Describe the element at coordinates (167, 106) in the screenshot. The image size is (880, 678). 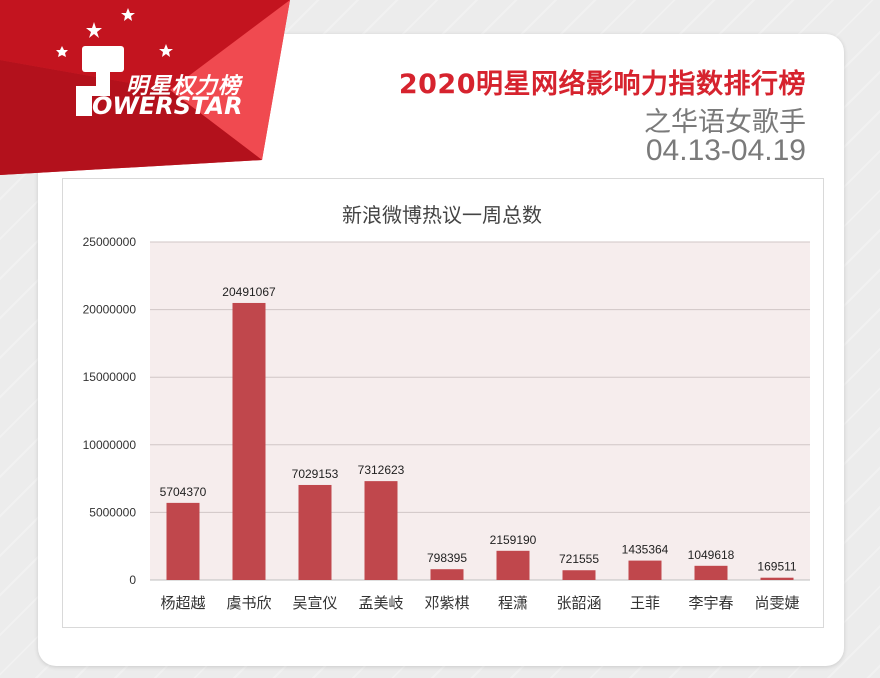
I see `logo-english: OWERSTAR` at that location.